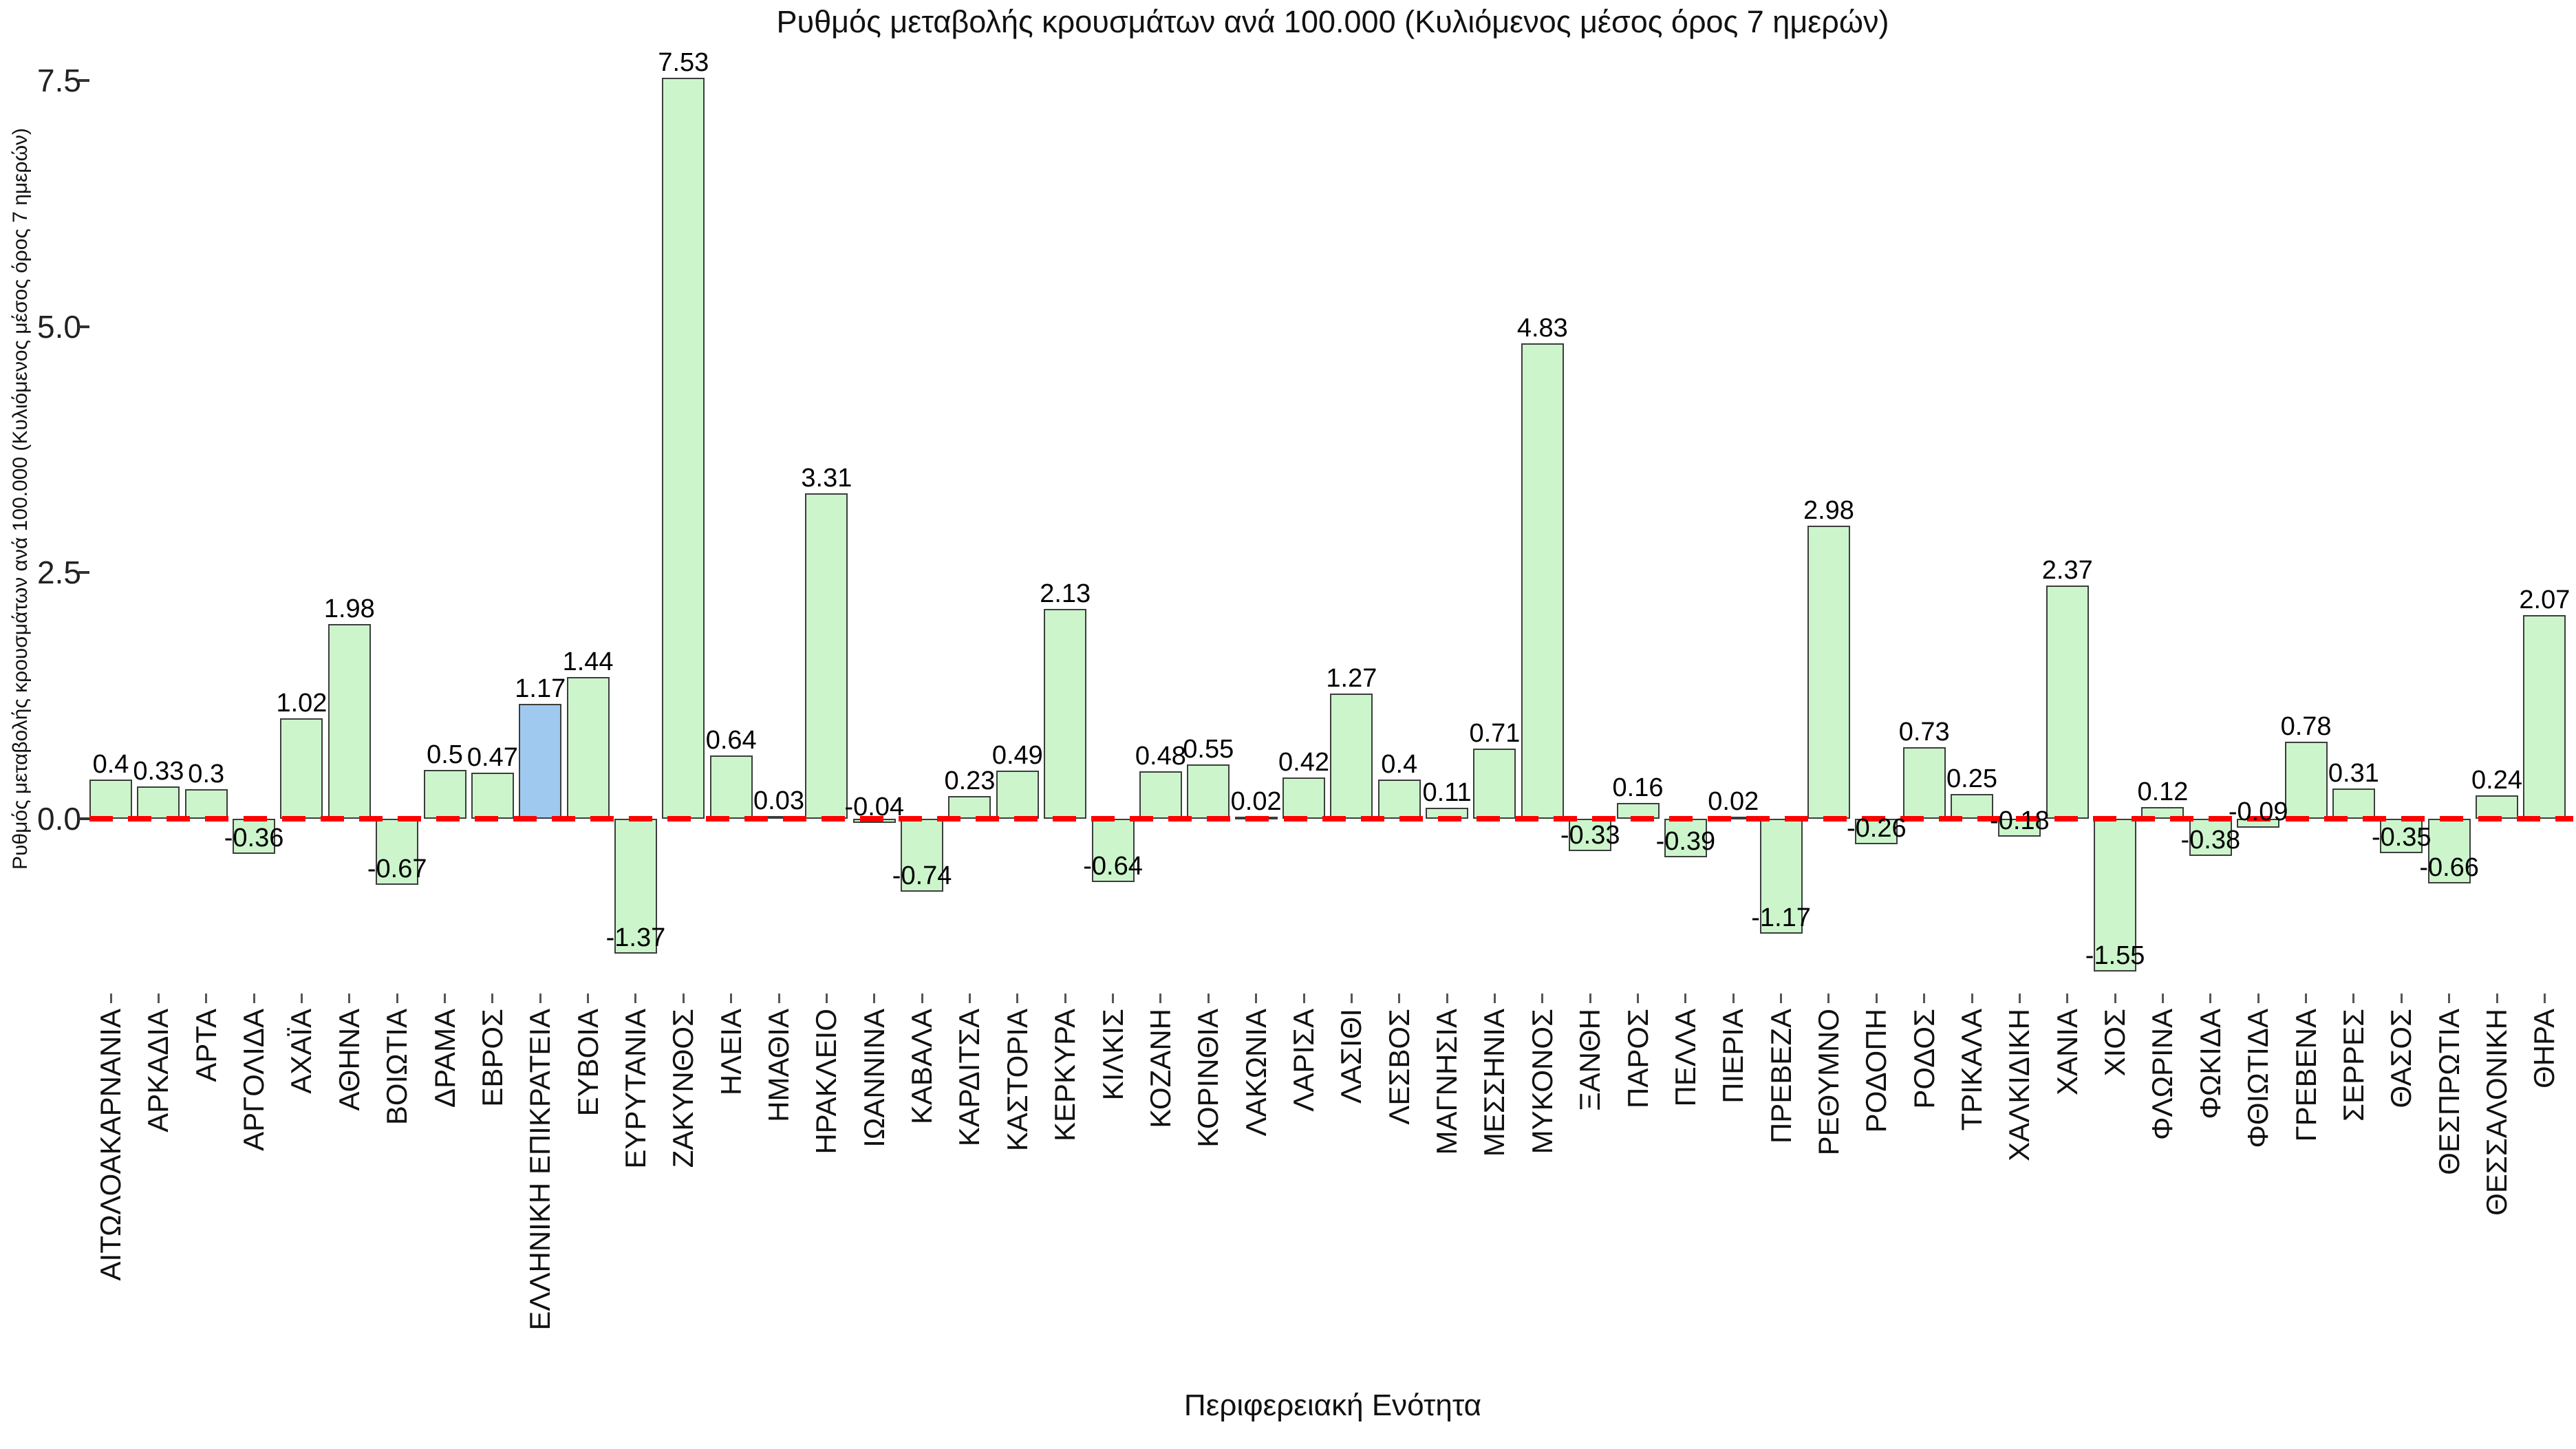 The width and height of the screenshot is (2576, 1449). Describe the element at coordinates (254, 838) in the screenshot. I see `bar-value-label: -0.36` at that location.